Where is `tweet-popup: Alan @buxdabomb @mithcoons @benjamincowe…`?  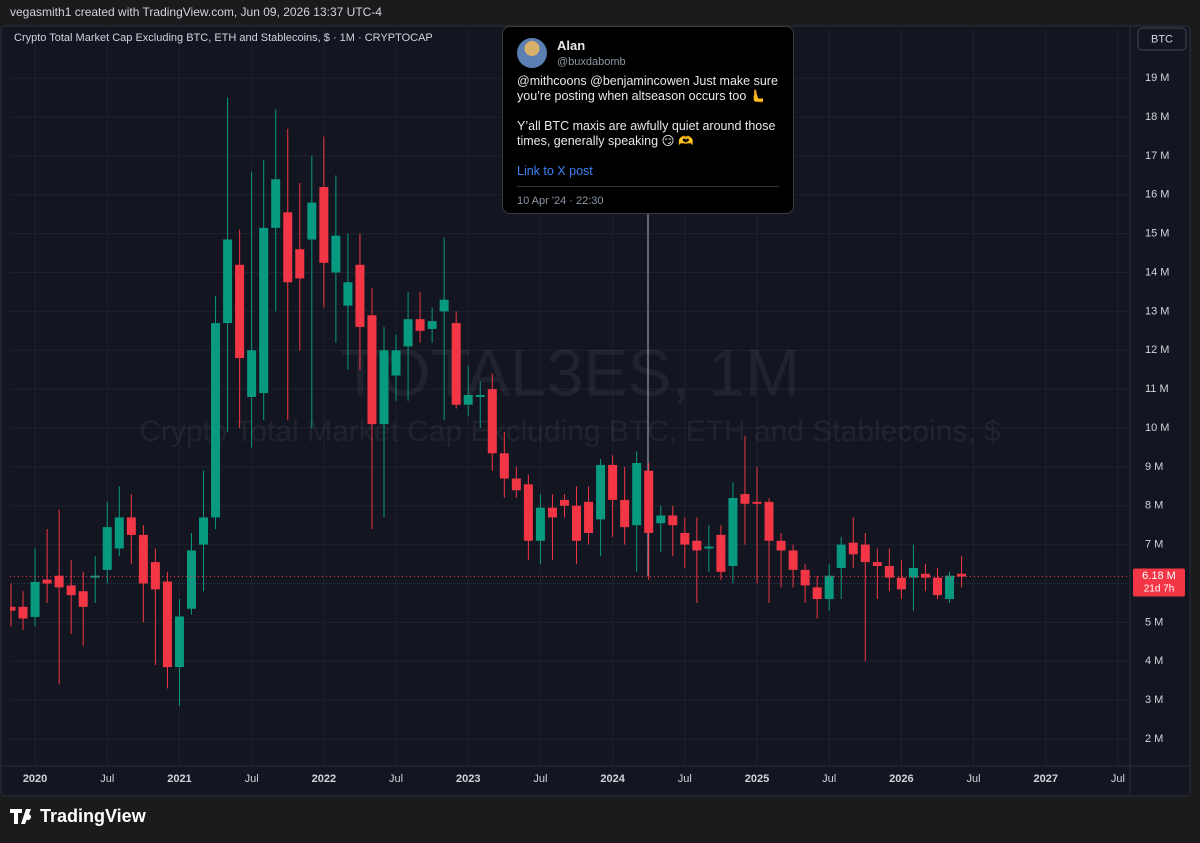
tweet-popup: Alan @buxdabomb @mithcoons @benjamincowe… is located at coordinates (648, 120).